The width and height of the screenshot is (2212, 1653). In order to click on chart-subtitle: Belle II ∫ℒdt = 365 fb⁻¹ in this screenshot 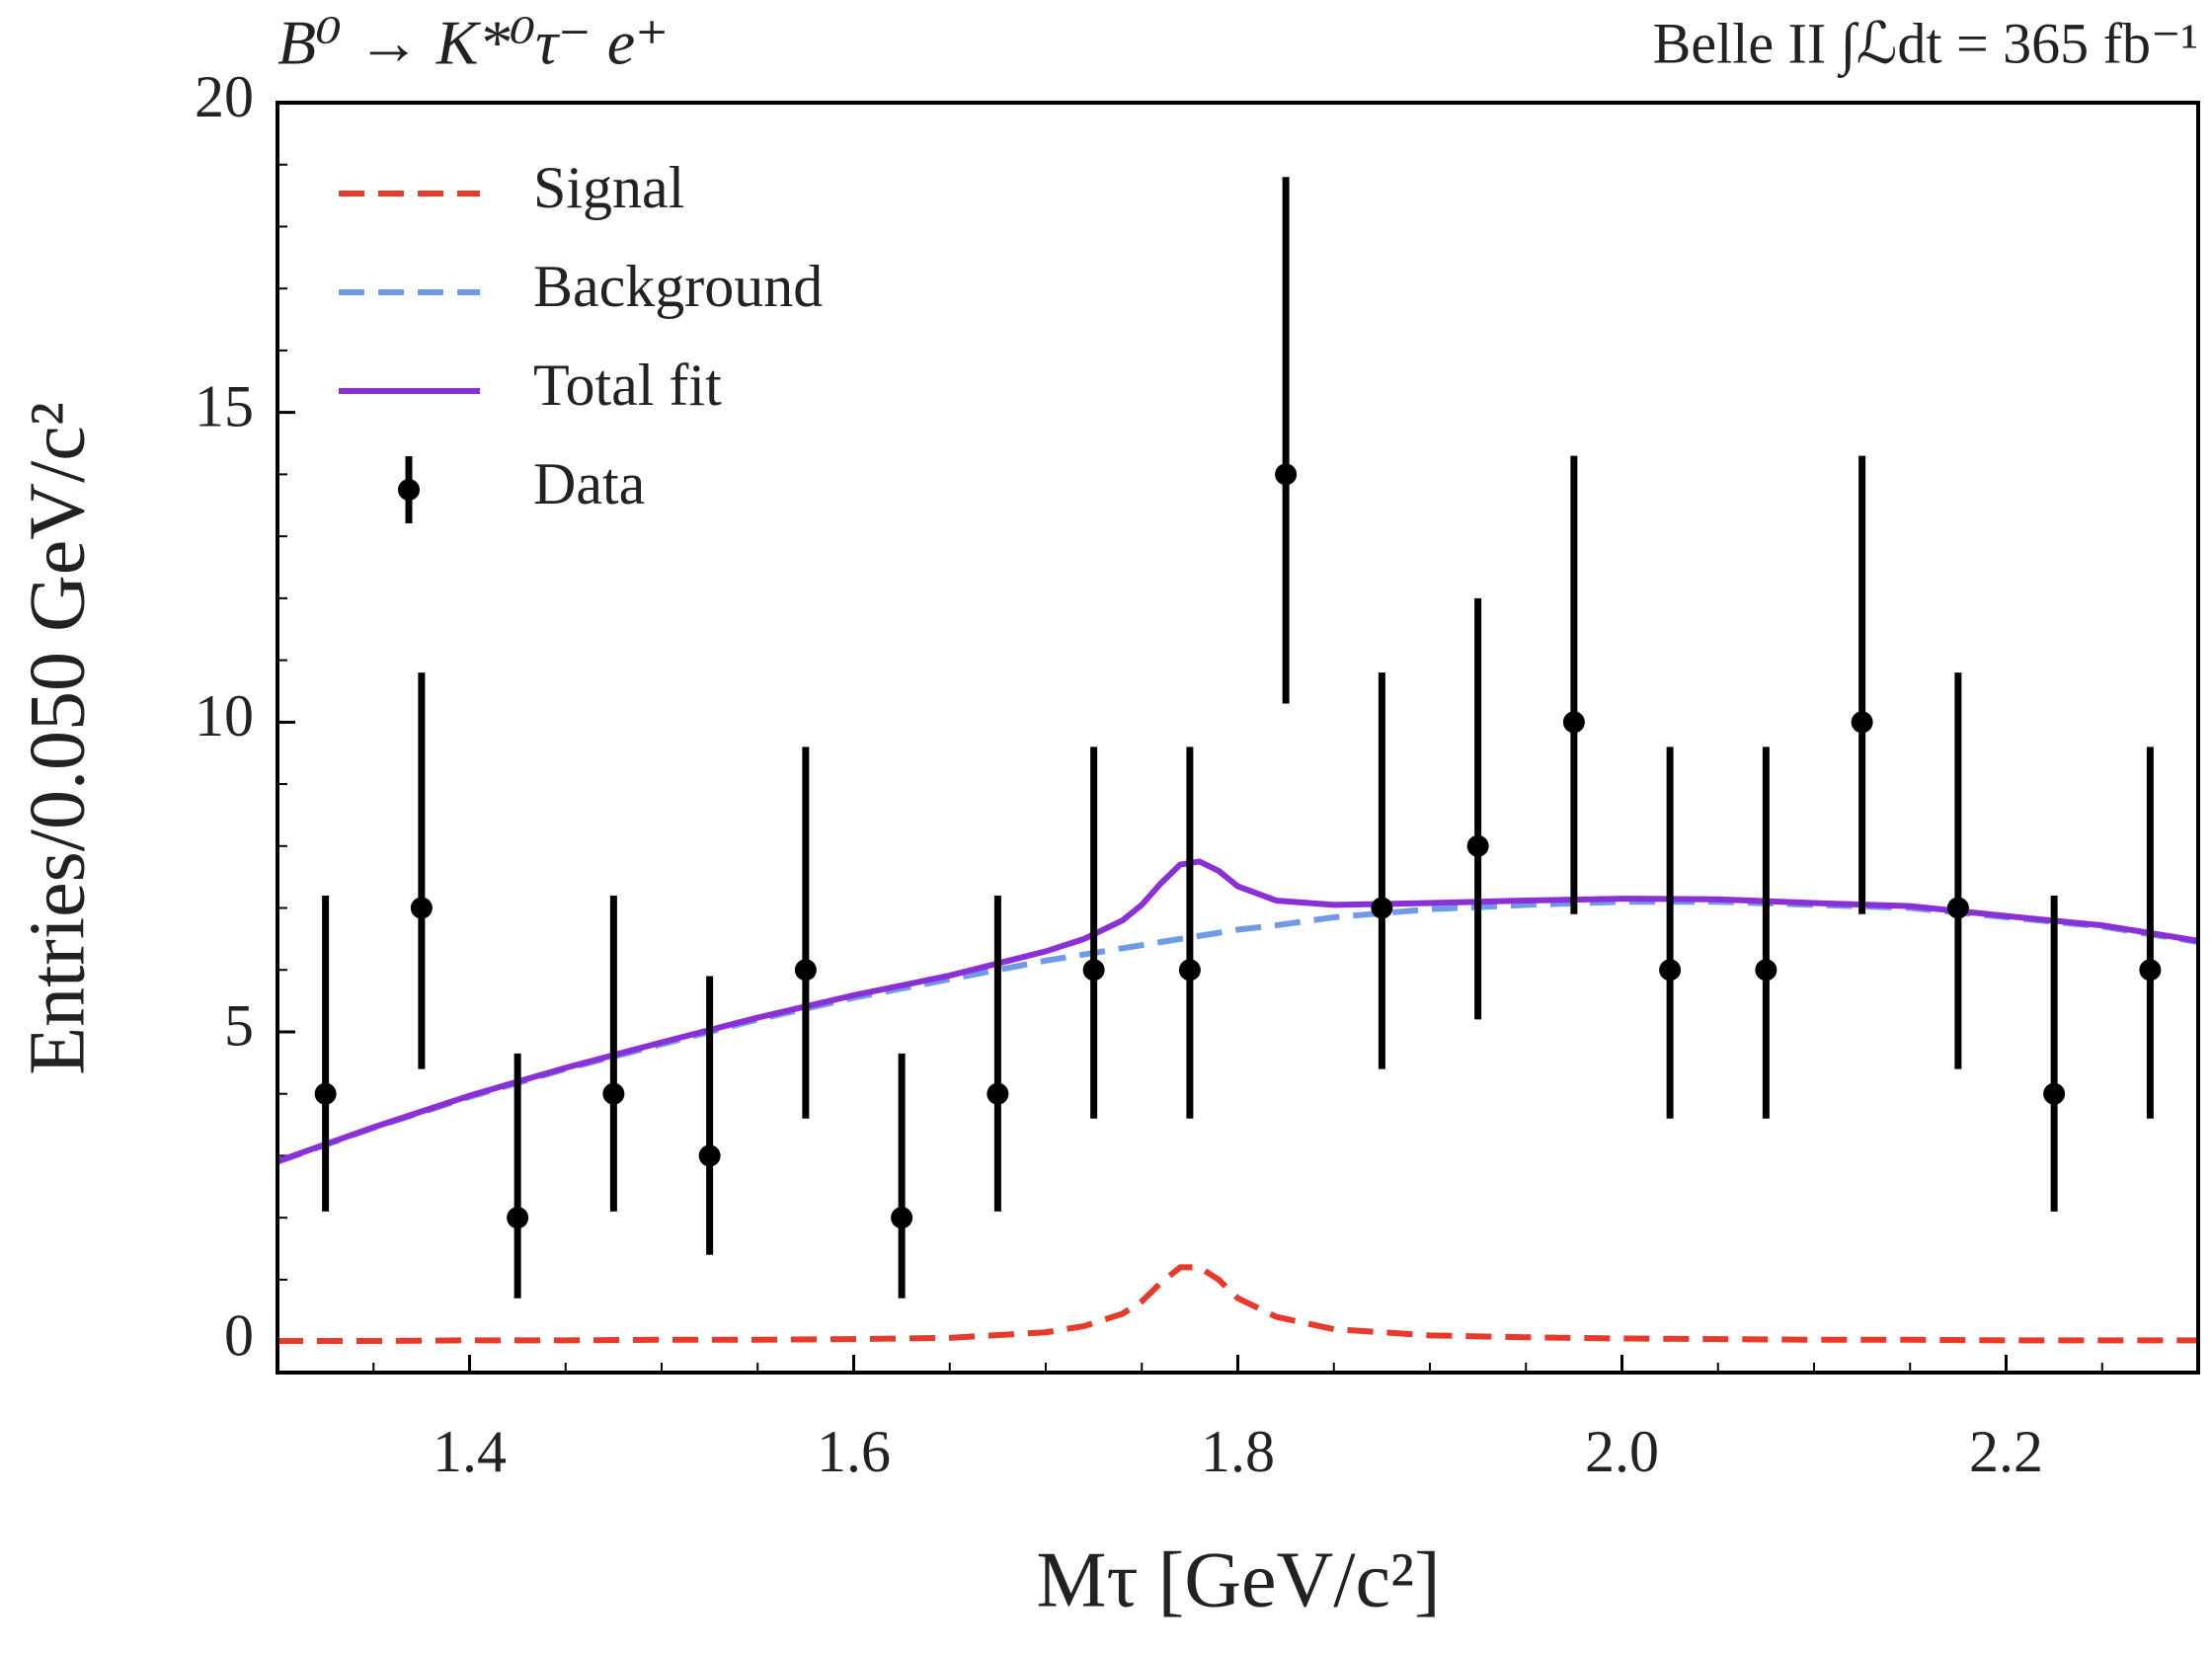, I will do `click(1926, 44)`.